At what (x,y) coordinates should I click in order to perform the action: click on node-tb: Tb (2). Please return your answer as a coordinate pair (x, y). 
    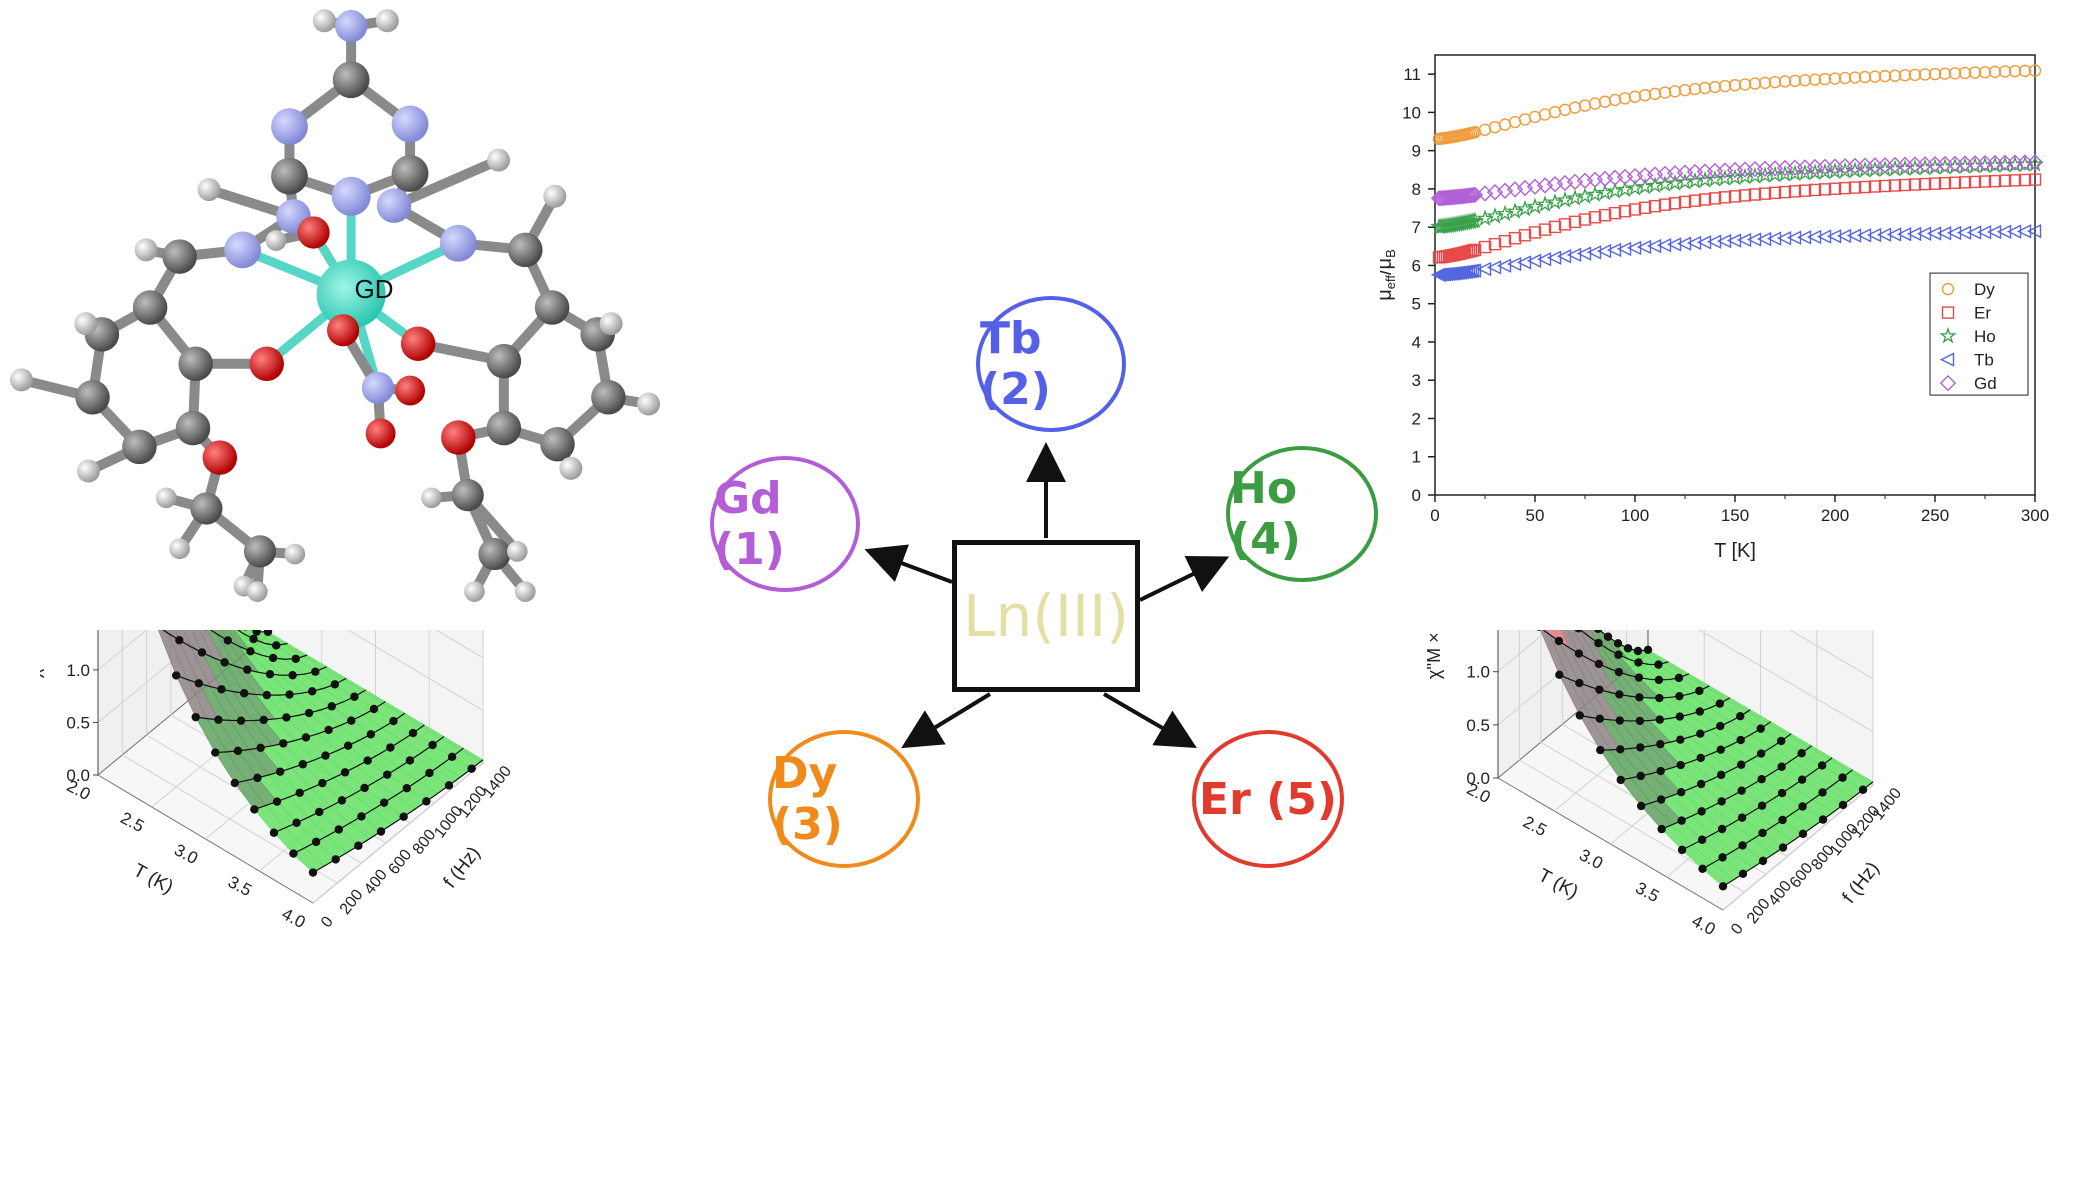
    Looking at the image, I should click on (1051, 364).